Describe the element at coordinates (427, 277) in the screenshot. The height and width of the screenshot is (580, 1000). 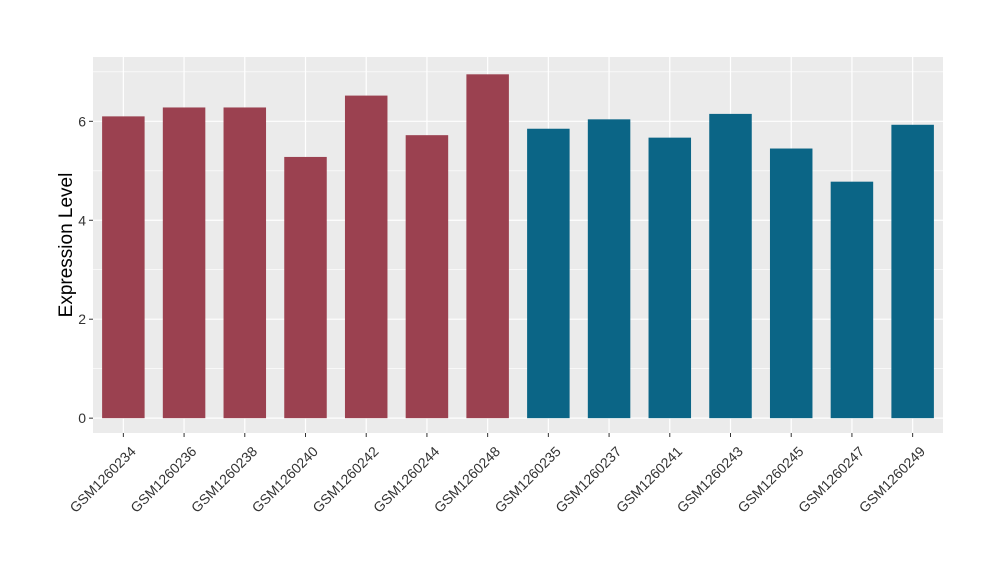
I see `bar-GSM1260244` at that location.